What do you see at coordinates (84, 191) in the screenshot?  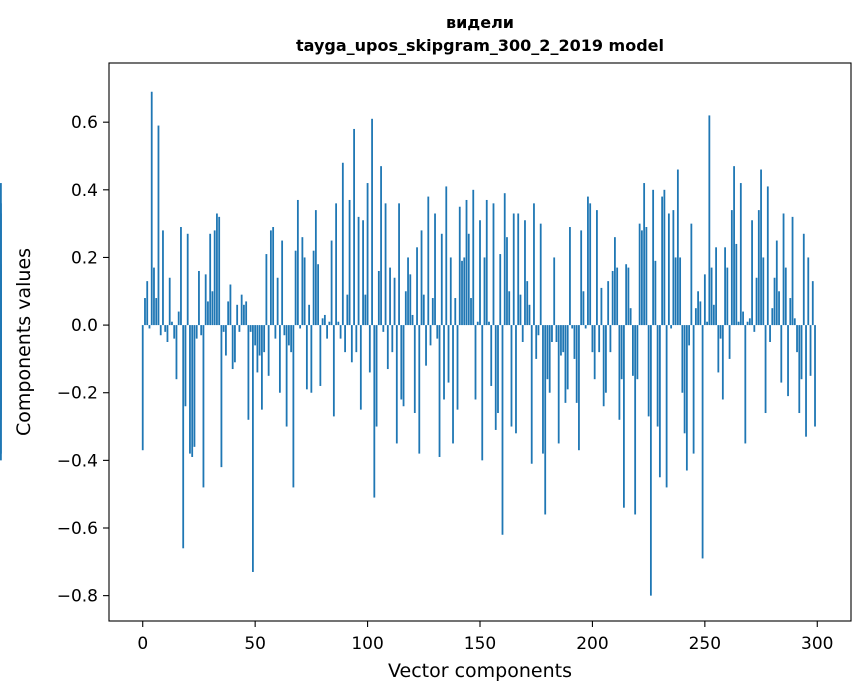 I see `y-tick-label: 0.4` at bounding box center [84, 191].